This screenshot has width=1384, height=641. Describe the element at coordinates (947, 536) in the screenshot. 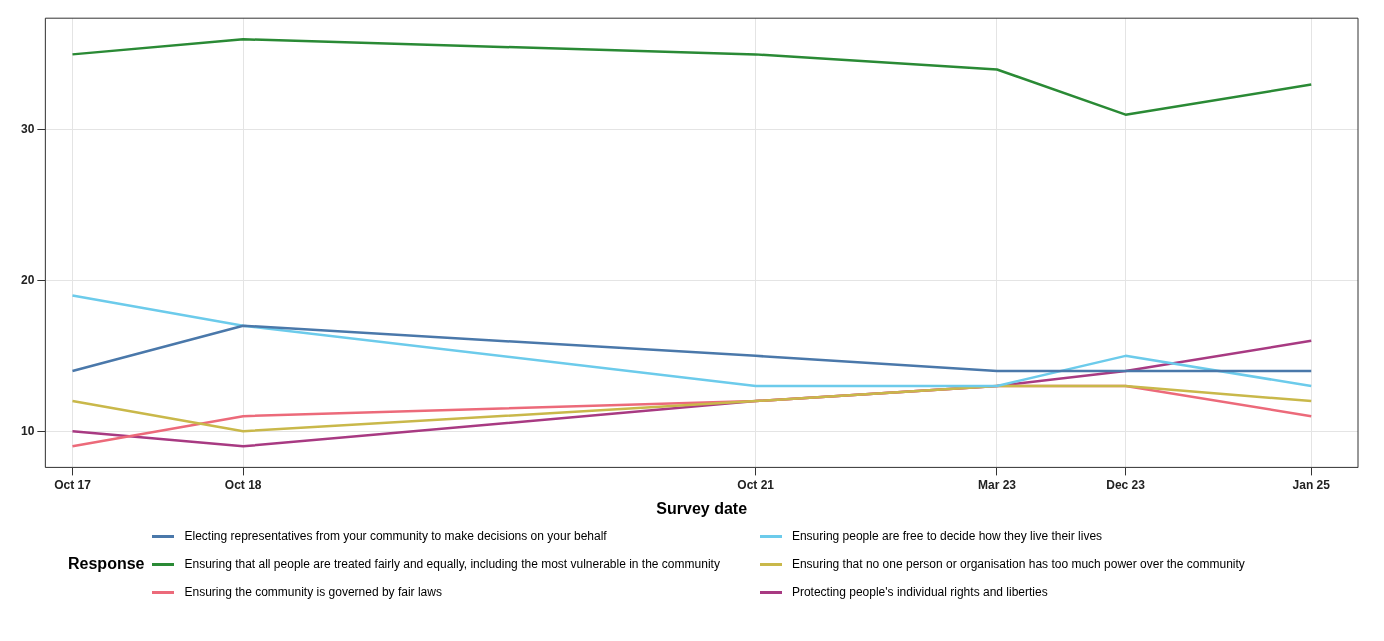

I see `legend-label: Ensuring people are free to decide how they live their lives` at that location.